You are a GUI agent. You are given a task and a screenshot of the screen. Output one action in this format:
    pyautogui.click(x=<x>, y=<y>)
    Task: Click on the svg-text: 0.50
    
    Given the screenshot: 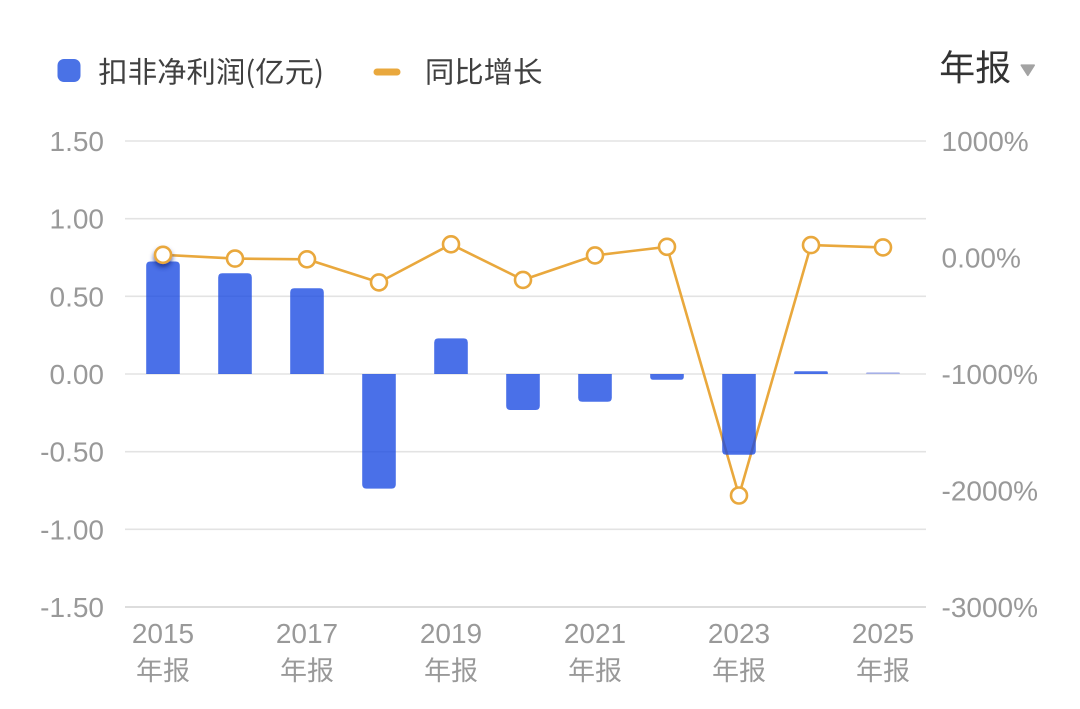 What is the action you would take?
    pyautogui.click(x=77, y=296)
    